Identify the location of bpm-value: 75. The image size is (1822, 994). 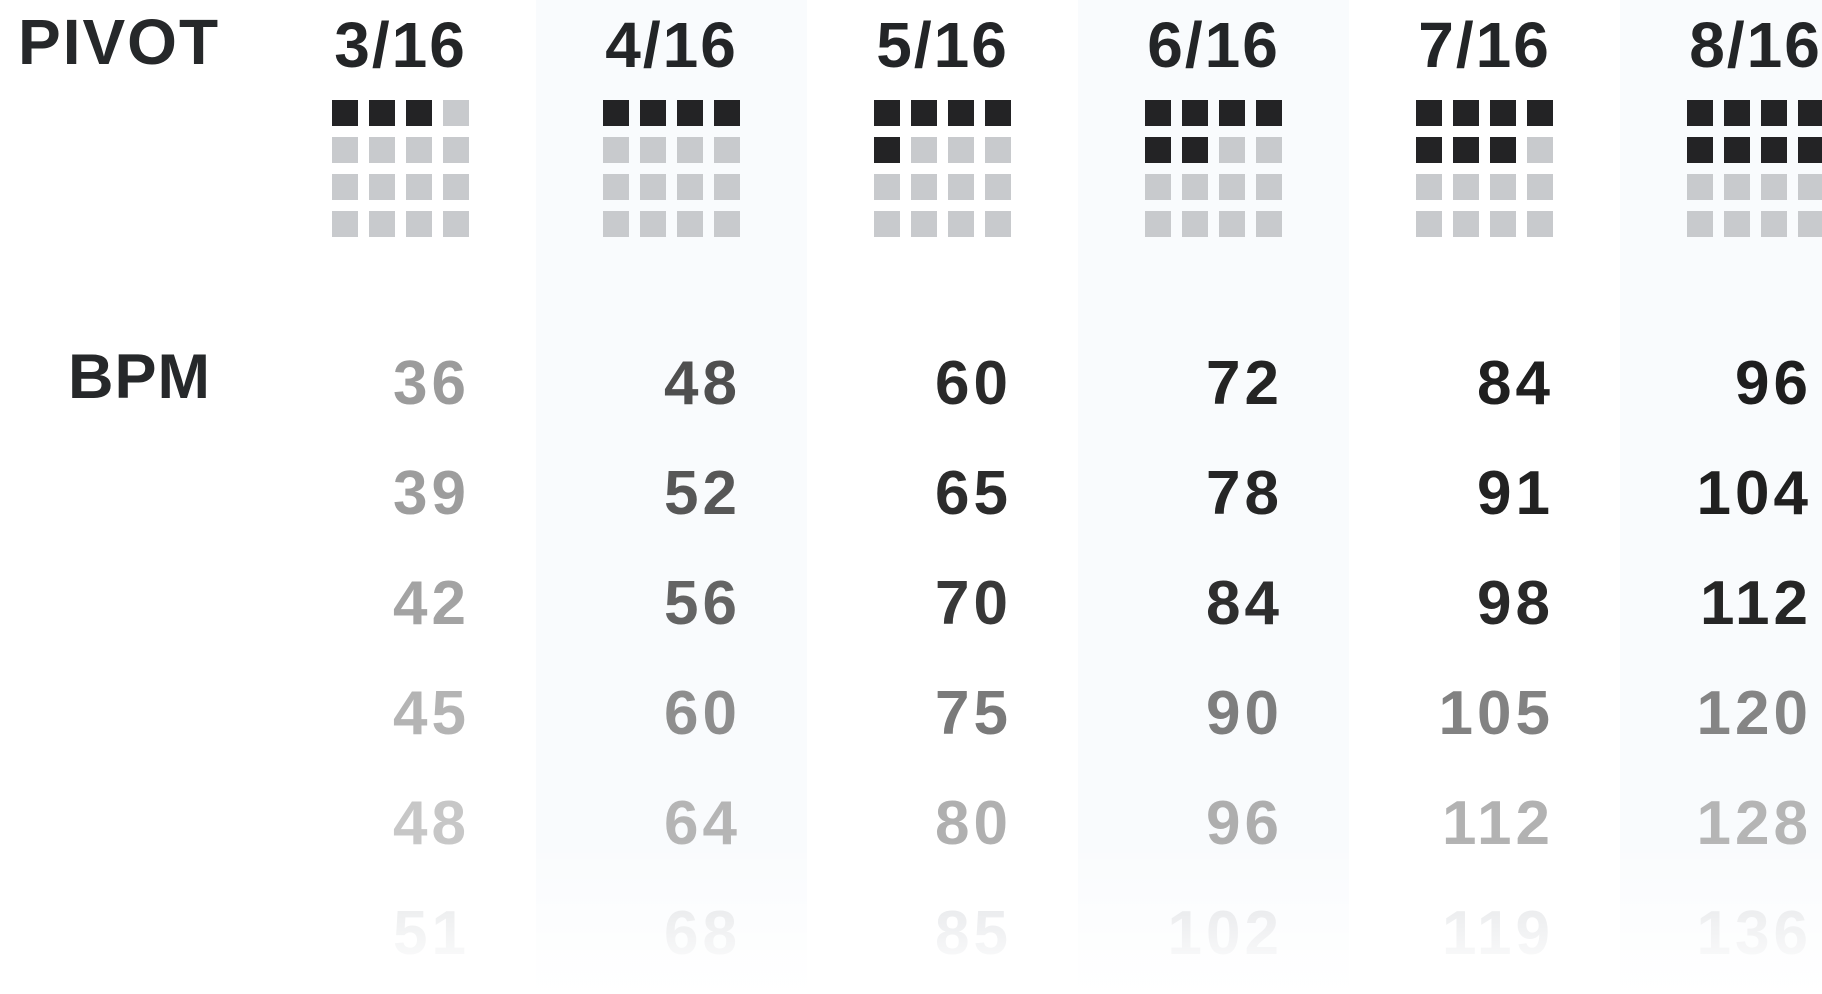
(973, 713).